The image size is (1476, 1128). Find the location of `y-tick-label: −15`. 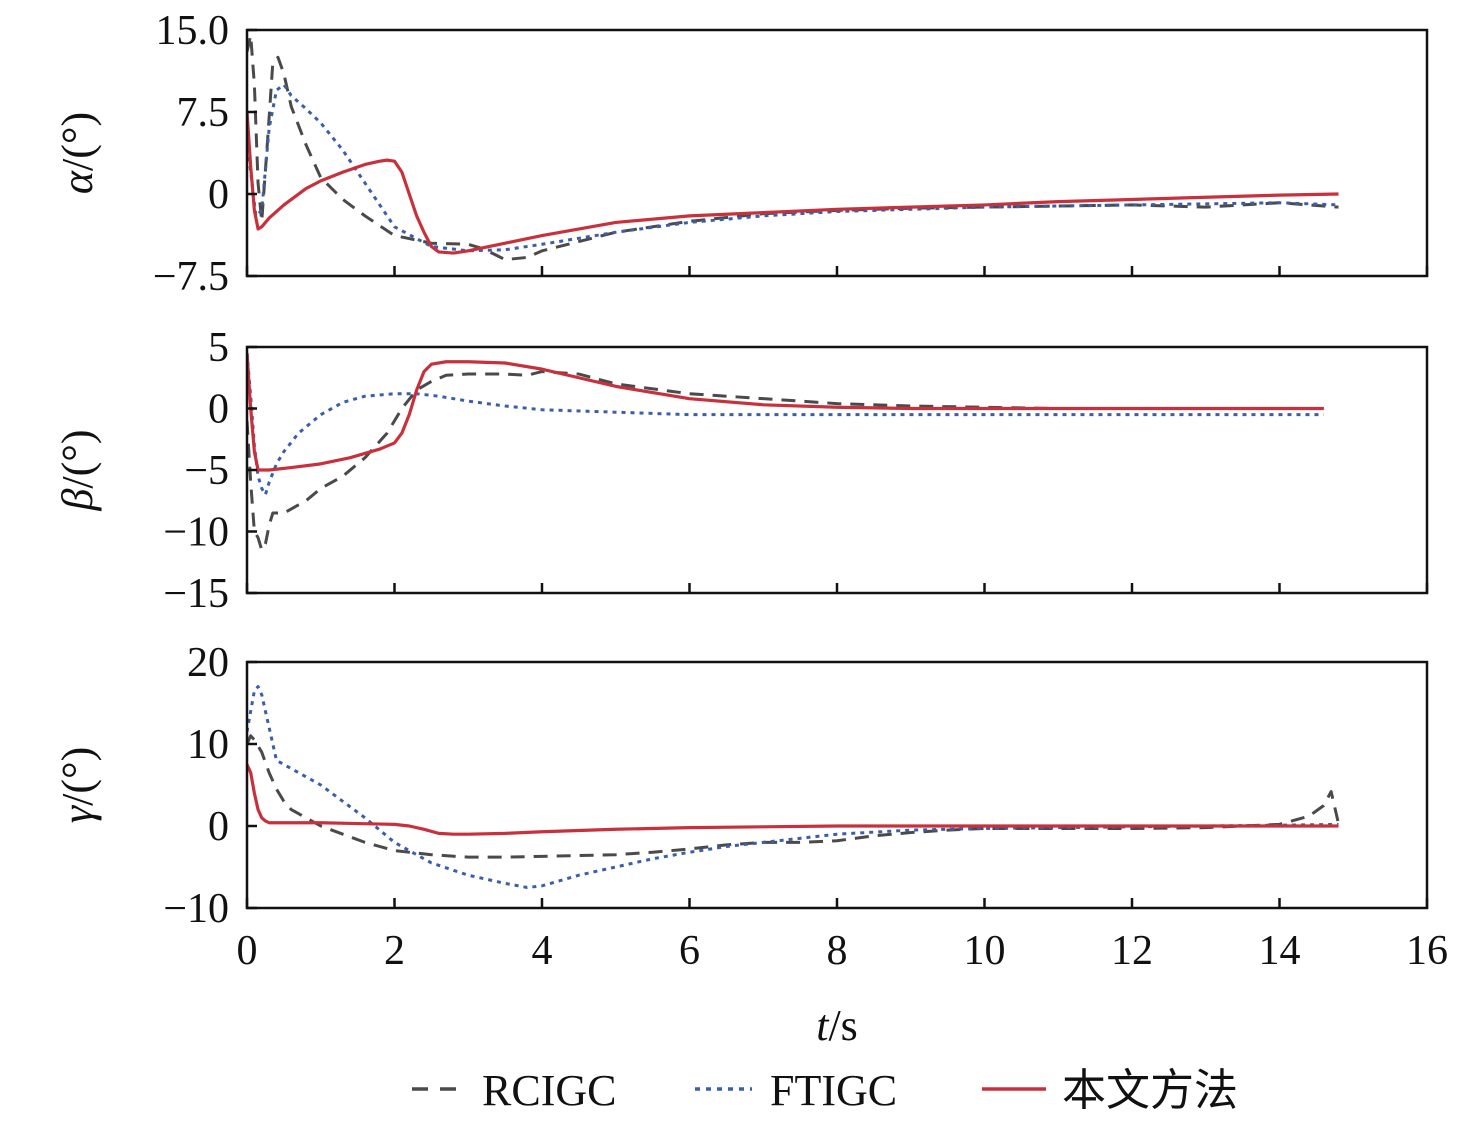

y-tick-label: −15 is located at coordinates (196, 594).